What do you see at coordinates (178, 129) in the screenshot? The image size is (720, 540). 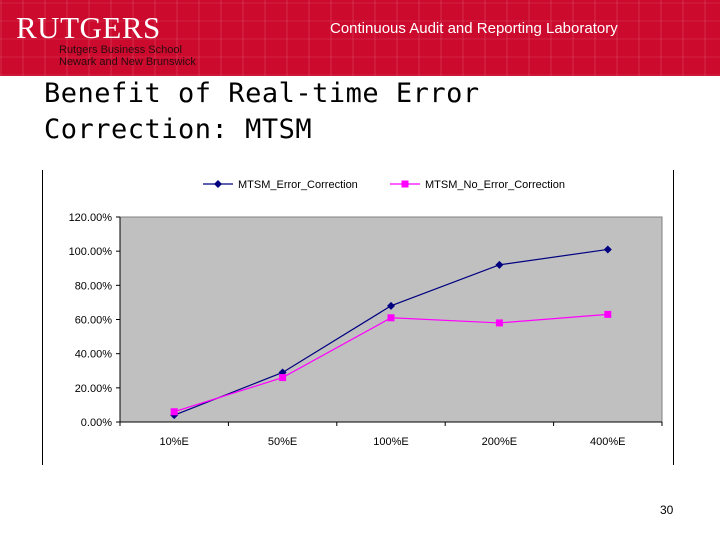 I see `slide-title-line2: Correction: MTSM` at bounding box center [178, 129].